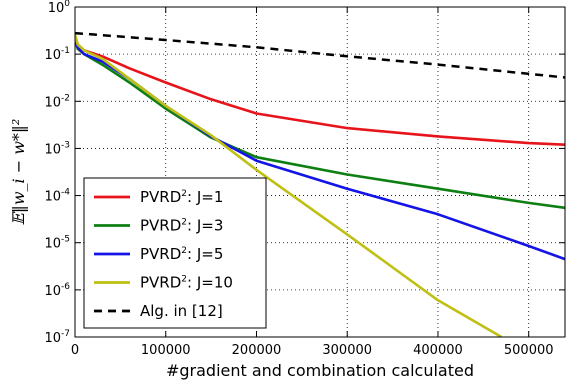  What do you see at coordinates (181, 254) in the screenshot?
I see `legend-label: PVRD2: J=5` at bounding box center [181, 254].